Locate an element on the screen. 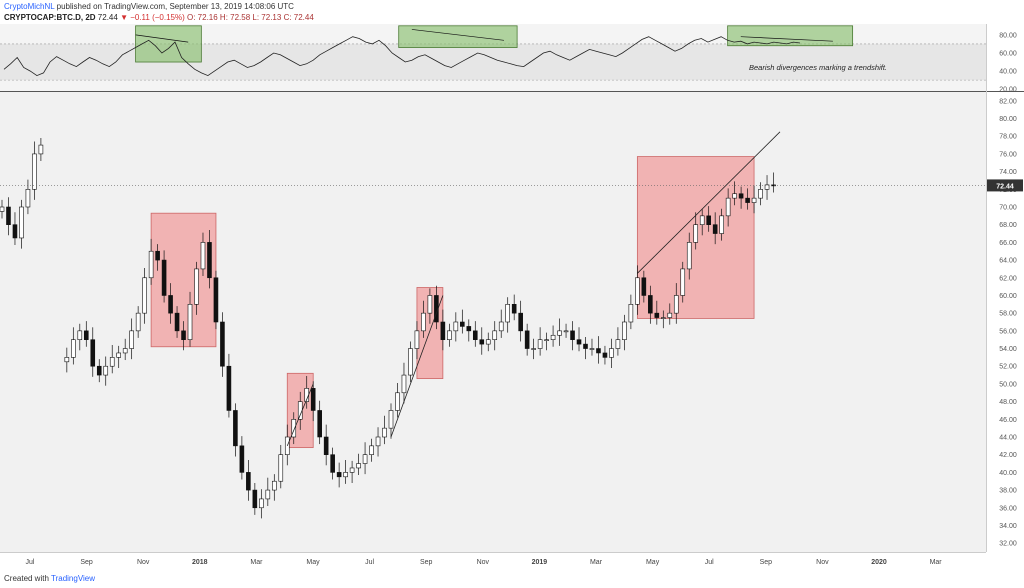 This screenshot has width=1024, height=588. price-y-tick: 36.00 is located at coordinates (1008, 508).